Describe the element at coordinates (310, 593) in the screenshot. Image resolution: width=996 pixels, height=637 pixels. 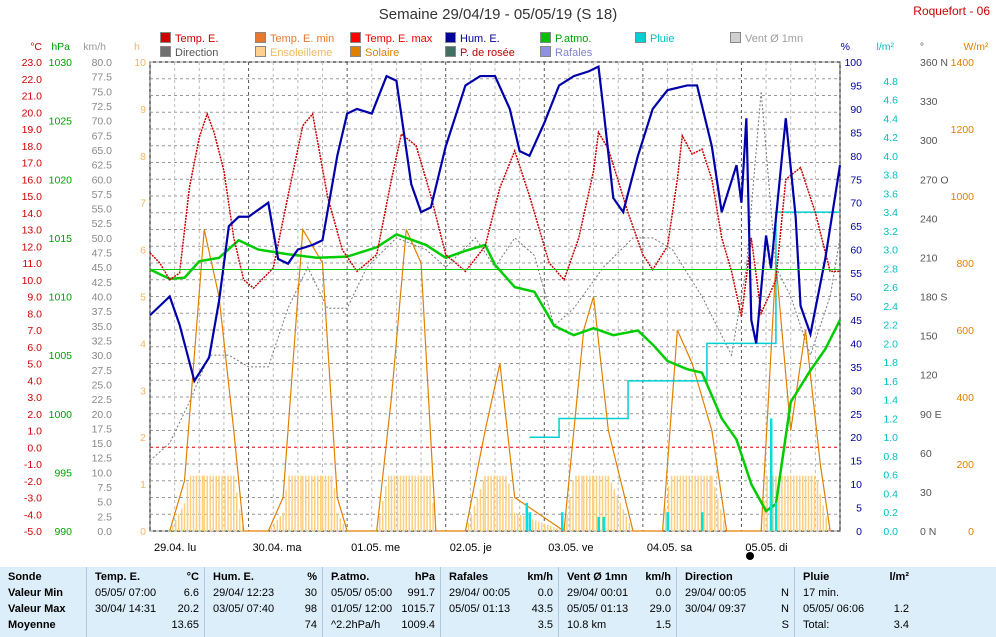
I see `stats-value: 30` at that location.